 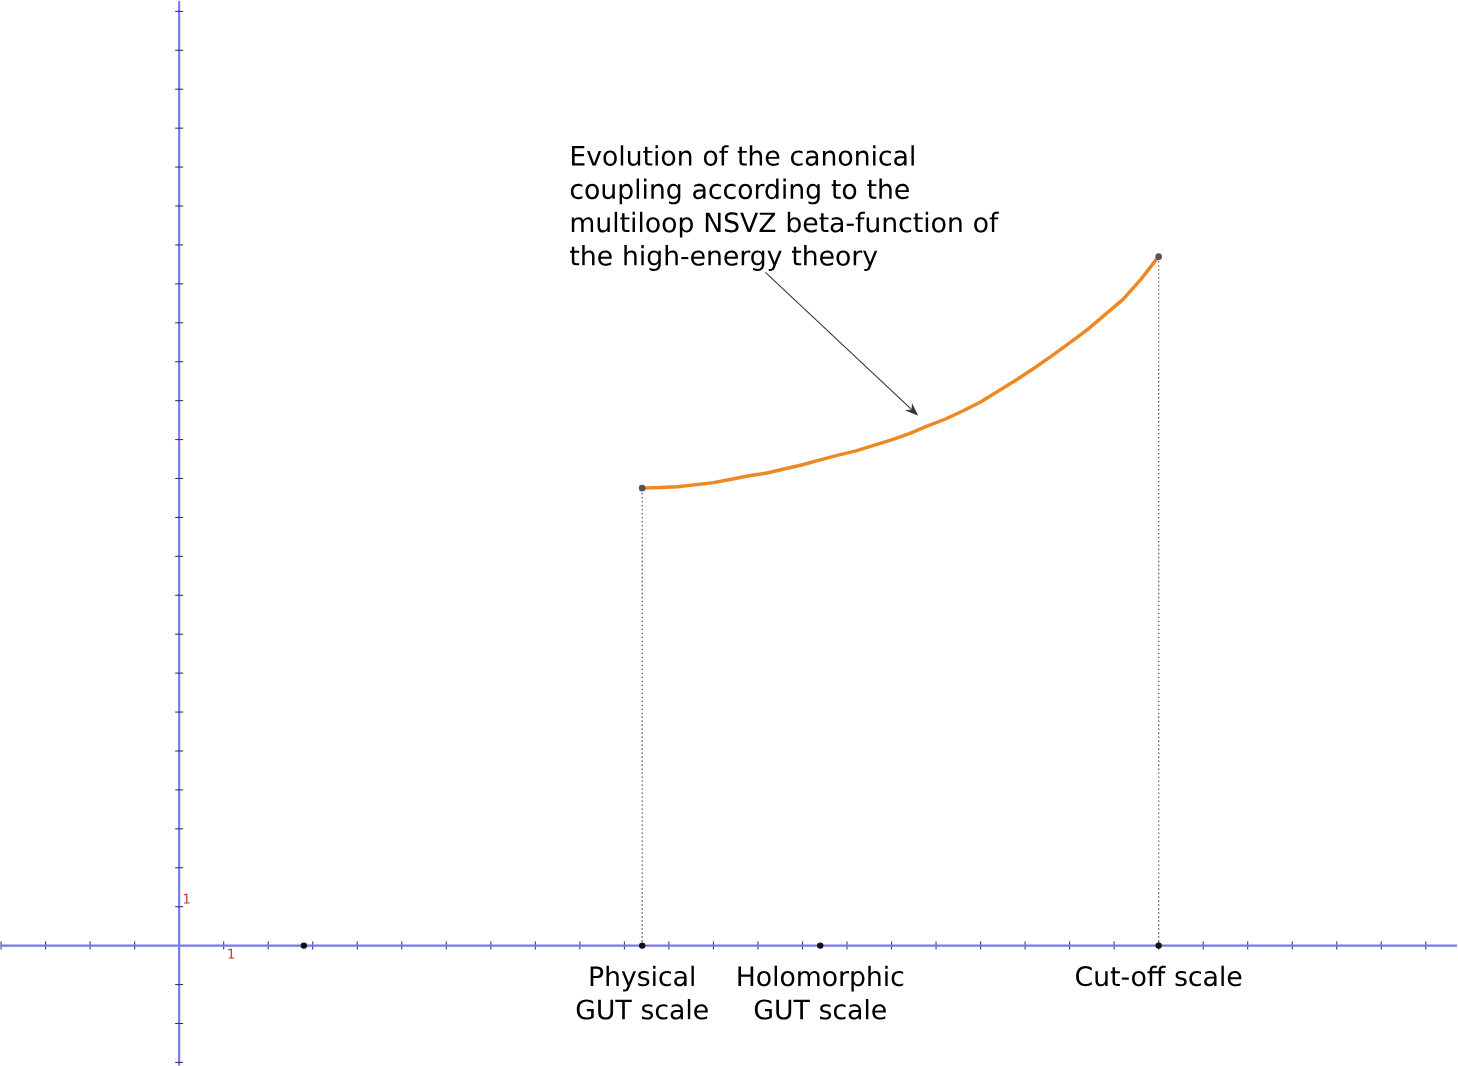 What do you see at coordinates (784, 207) in the screenshot?
I see `annotation: Evolution of the canonical coupling according to the multiloop NSVZ beta-function of the high-energy theory` at bounding box center [784, 207].